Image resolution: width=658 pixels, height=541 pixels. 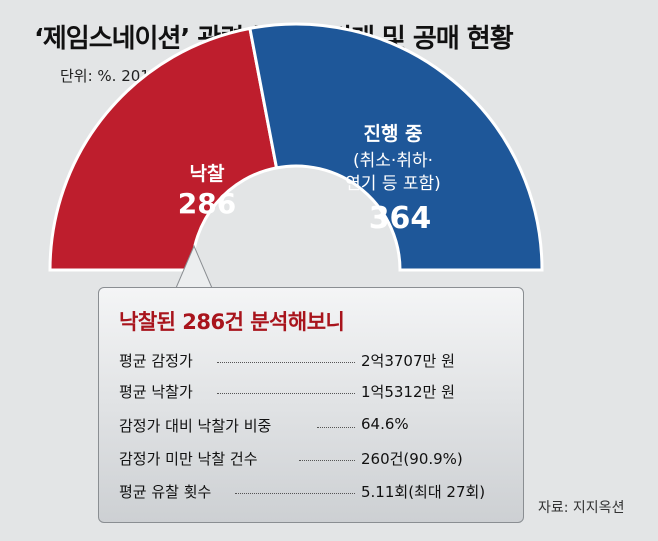 What do you see at coordinates (412, 459) in the screenshot?
I see `row-value: 260건(90.9%)` at bounding box center [412, 459].